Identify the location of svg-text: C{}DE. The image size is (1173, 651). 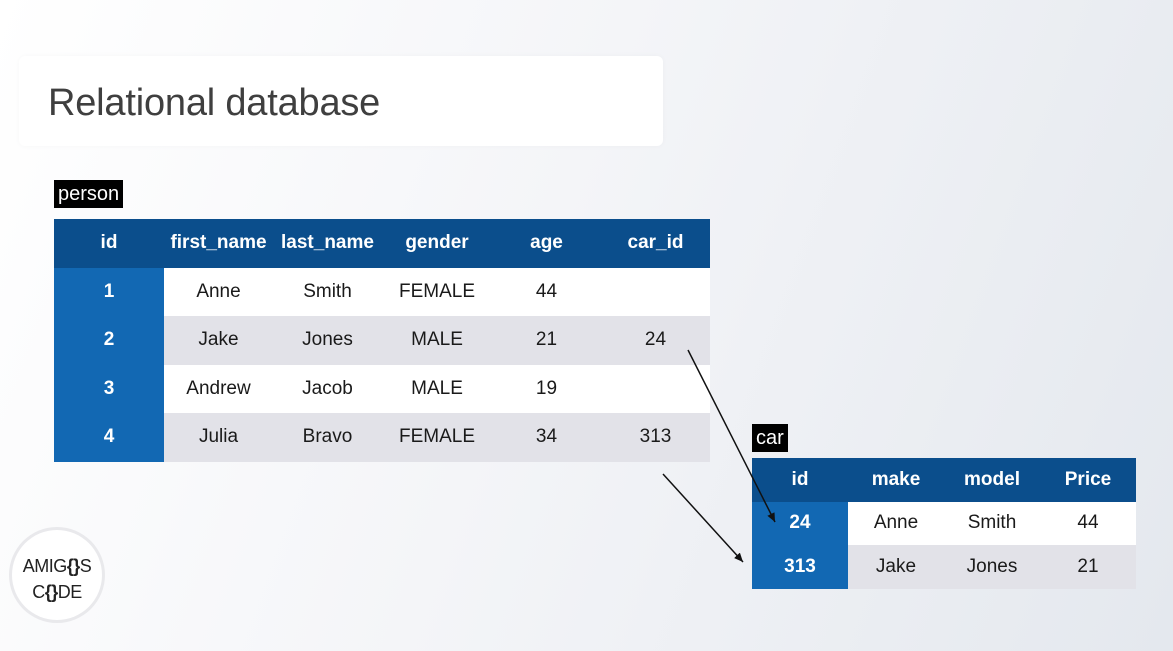
(57, 592).